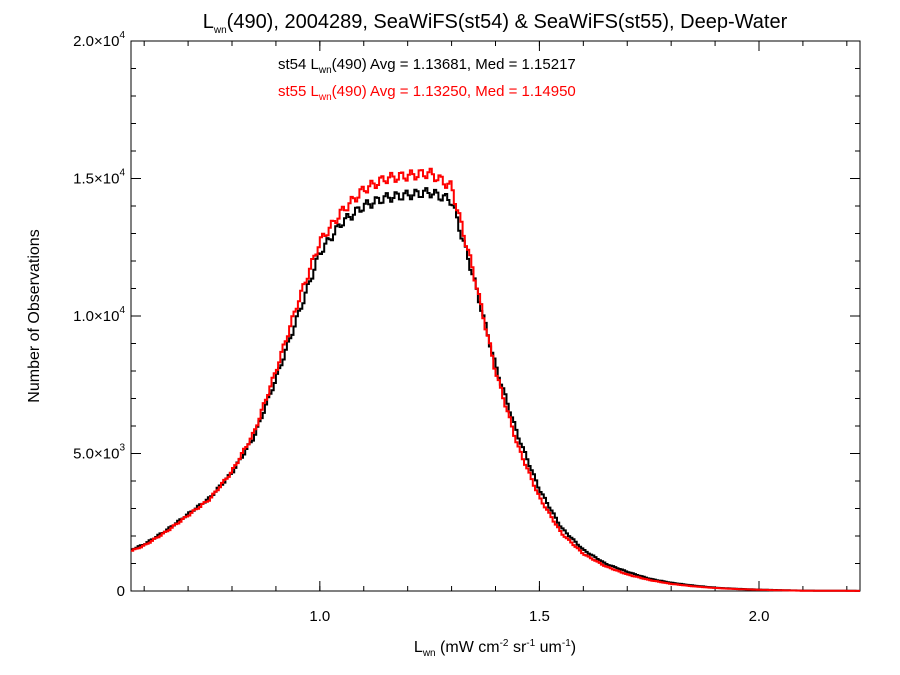  Describe the element at coordinates (34, 315) in the screenshot. I see `y-axis-label: Number of Observations` at that location.